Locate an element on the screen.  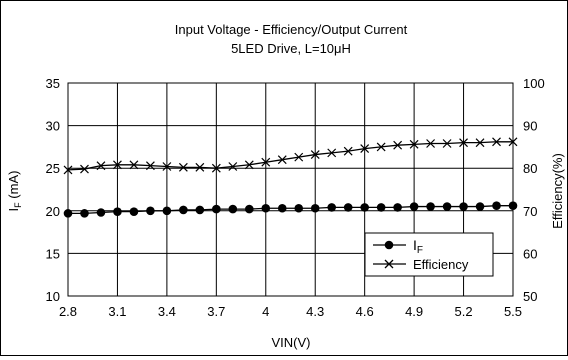
y-left-tick-label: 10 is located at coordinates (53, 296).